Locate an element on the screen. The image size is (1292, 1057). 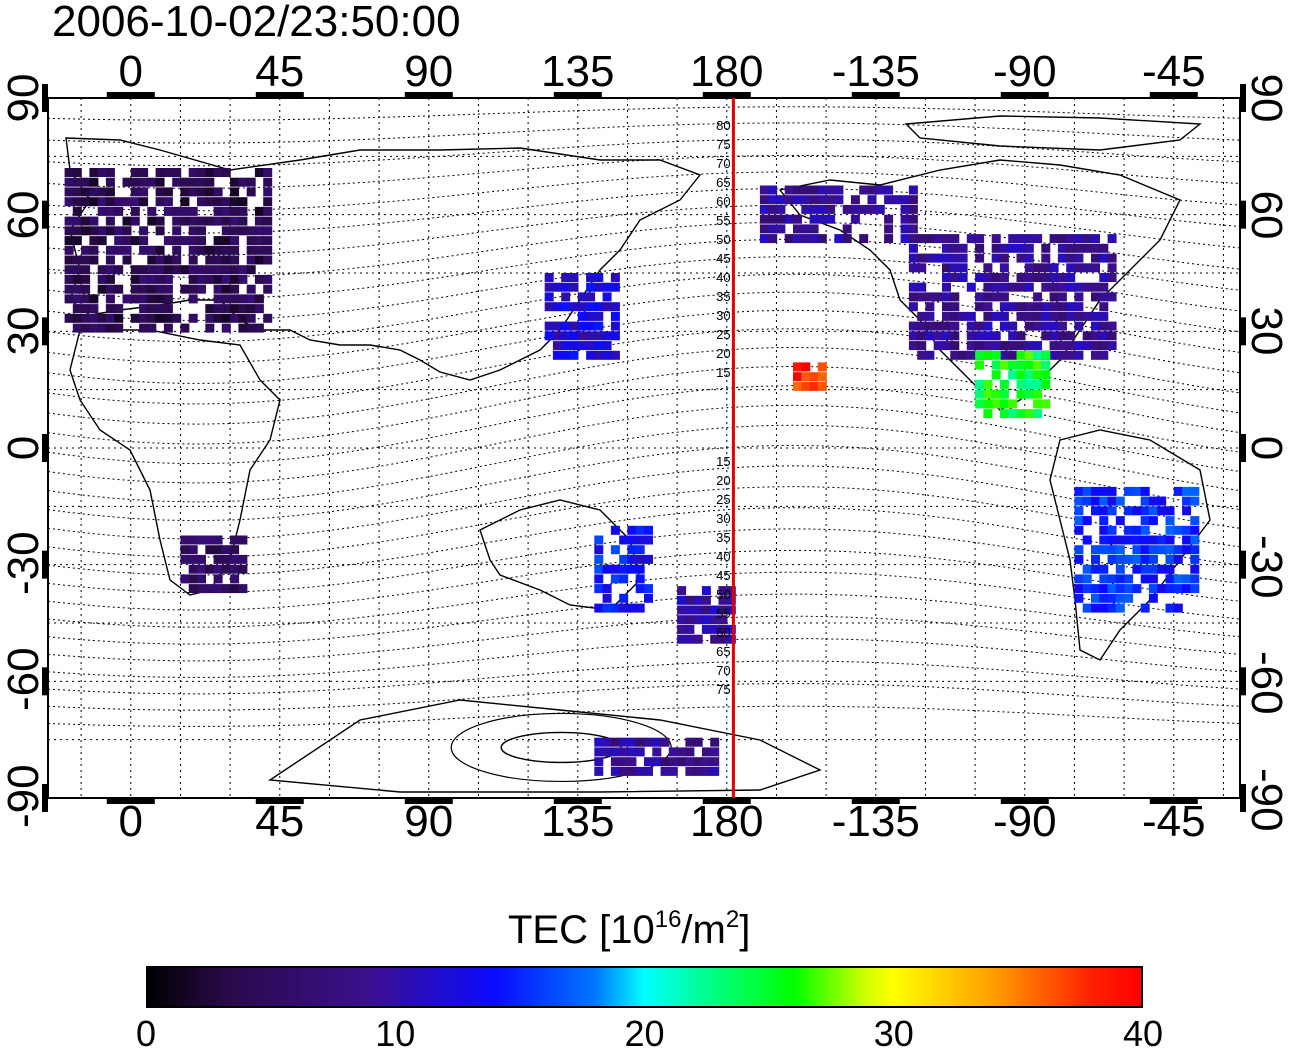
dateline-label: 75 is located at coordinates (723, 689).